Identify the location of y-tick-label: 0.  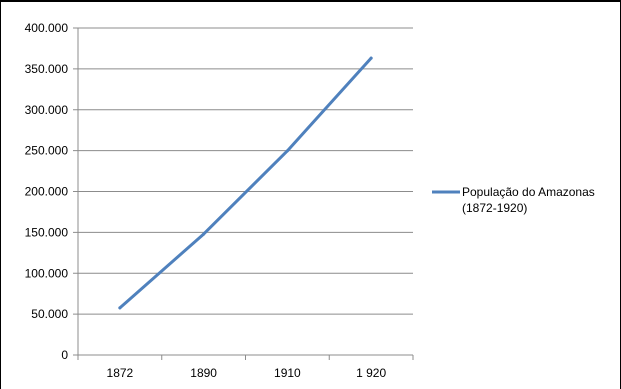
(64, 355).